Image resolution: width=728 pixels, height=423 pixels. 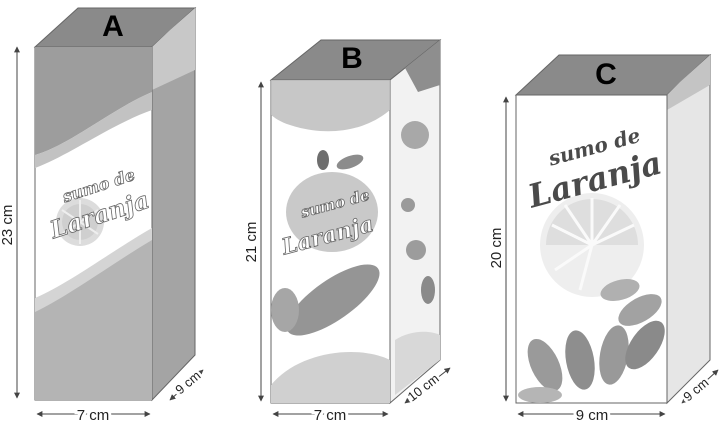 What do you see at coordinates (606, 74) in the screenshot?
I see `carton-c-label: C` at bounding box center [606, 74].